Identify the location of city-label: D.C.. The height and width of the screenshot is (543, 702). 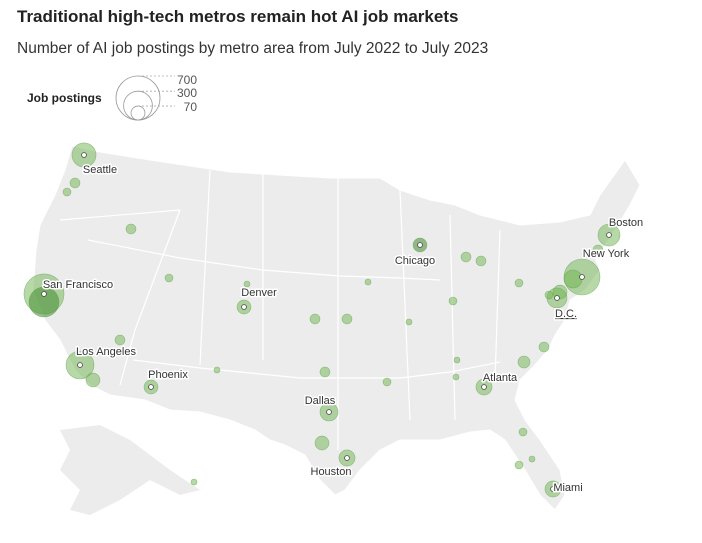
(566, 314).